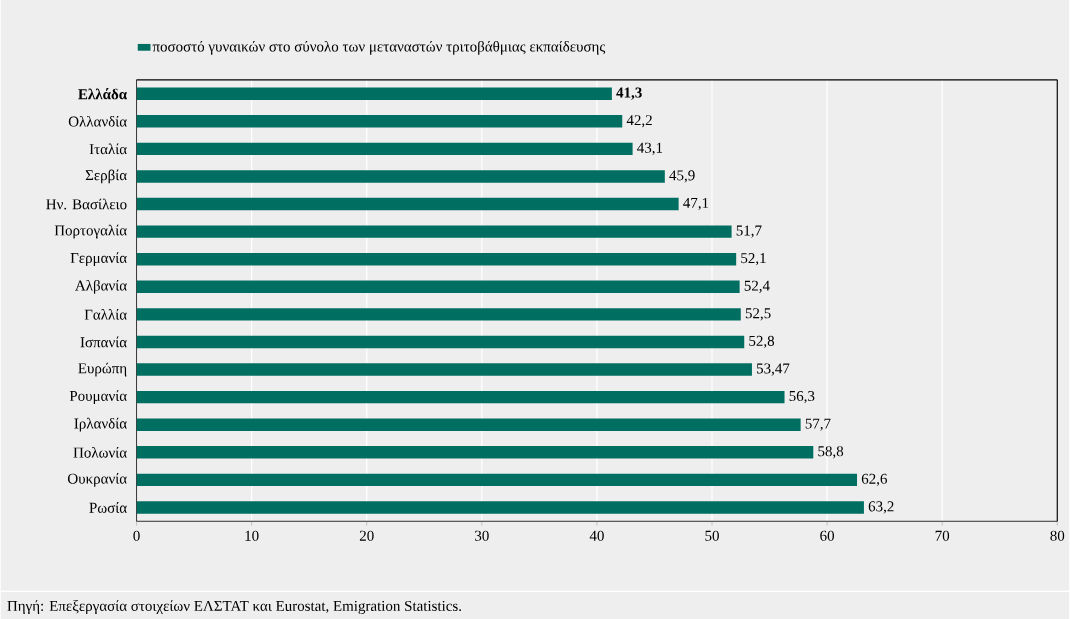 Image resolution: width=1070 pixels, height=619 pixels. I want to click on x-tick-label: 10, so click(252, 535).